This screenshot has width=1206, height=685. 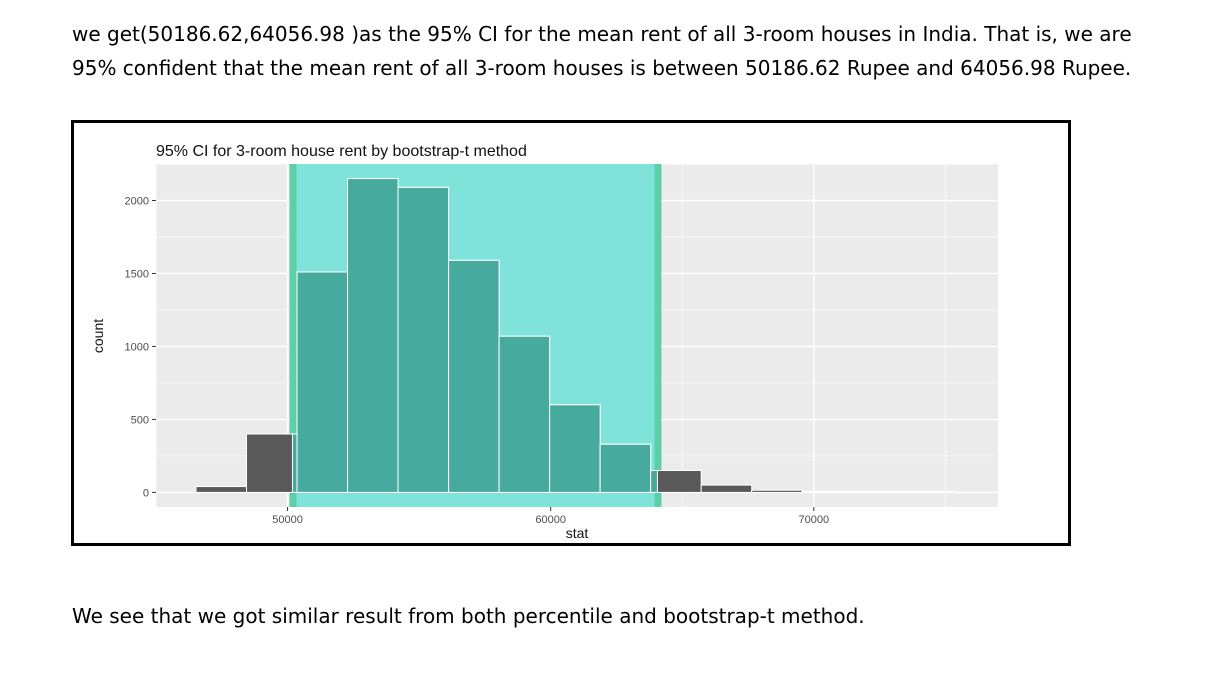 What do you see at coordinates (814, 520) in the screenshot?
I see `x-tick-label: 70000` at bounding box center [814, 520].